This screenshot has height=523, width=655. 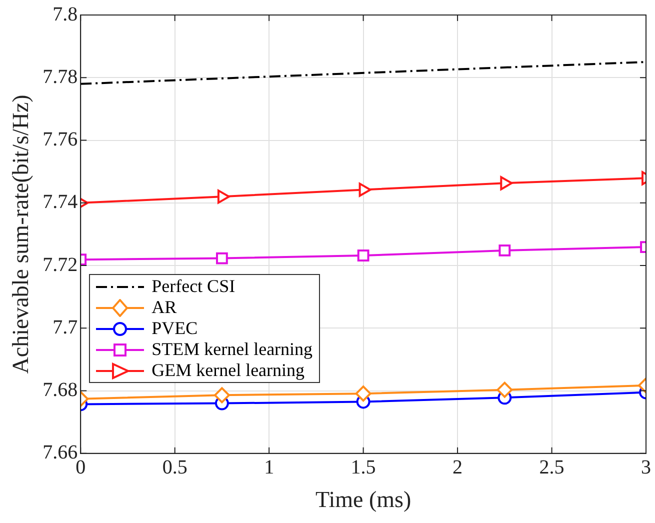 What do you see at coordinates (646, 467) in the screenshot?
I see `x-tick-label: 3` at bounding box center [646, 467].